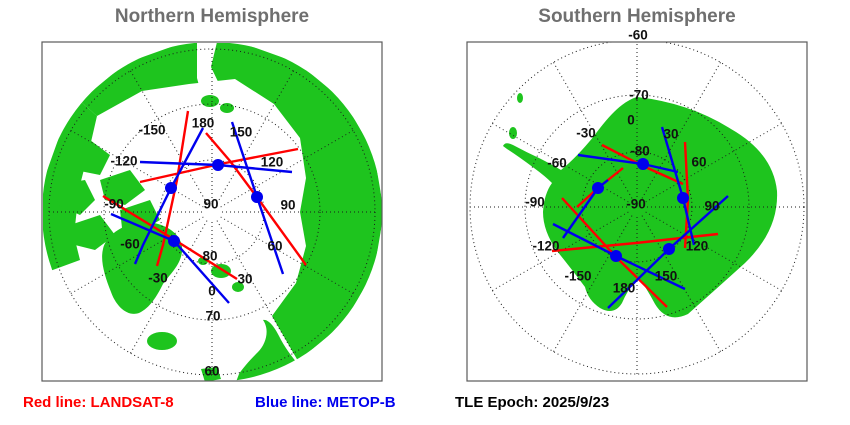  I want to click on latitude-label: 80, so click(209, 256).